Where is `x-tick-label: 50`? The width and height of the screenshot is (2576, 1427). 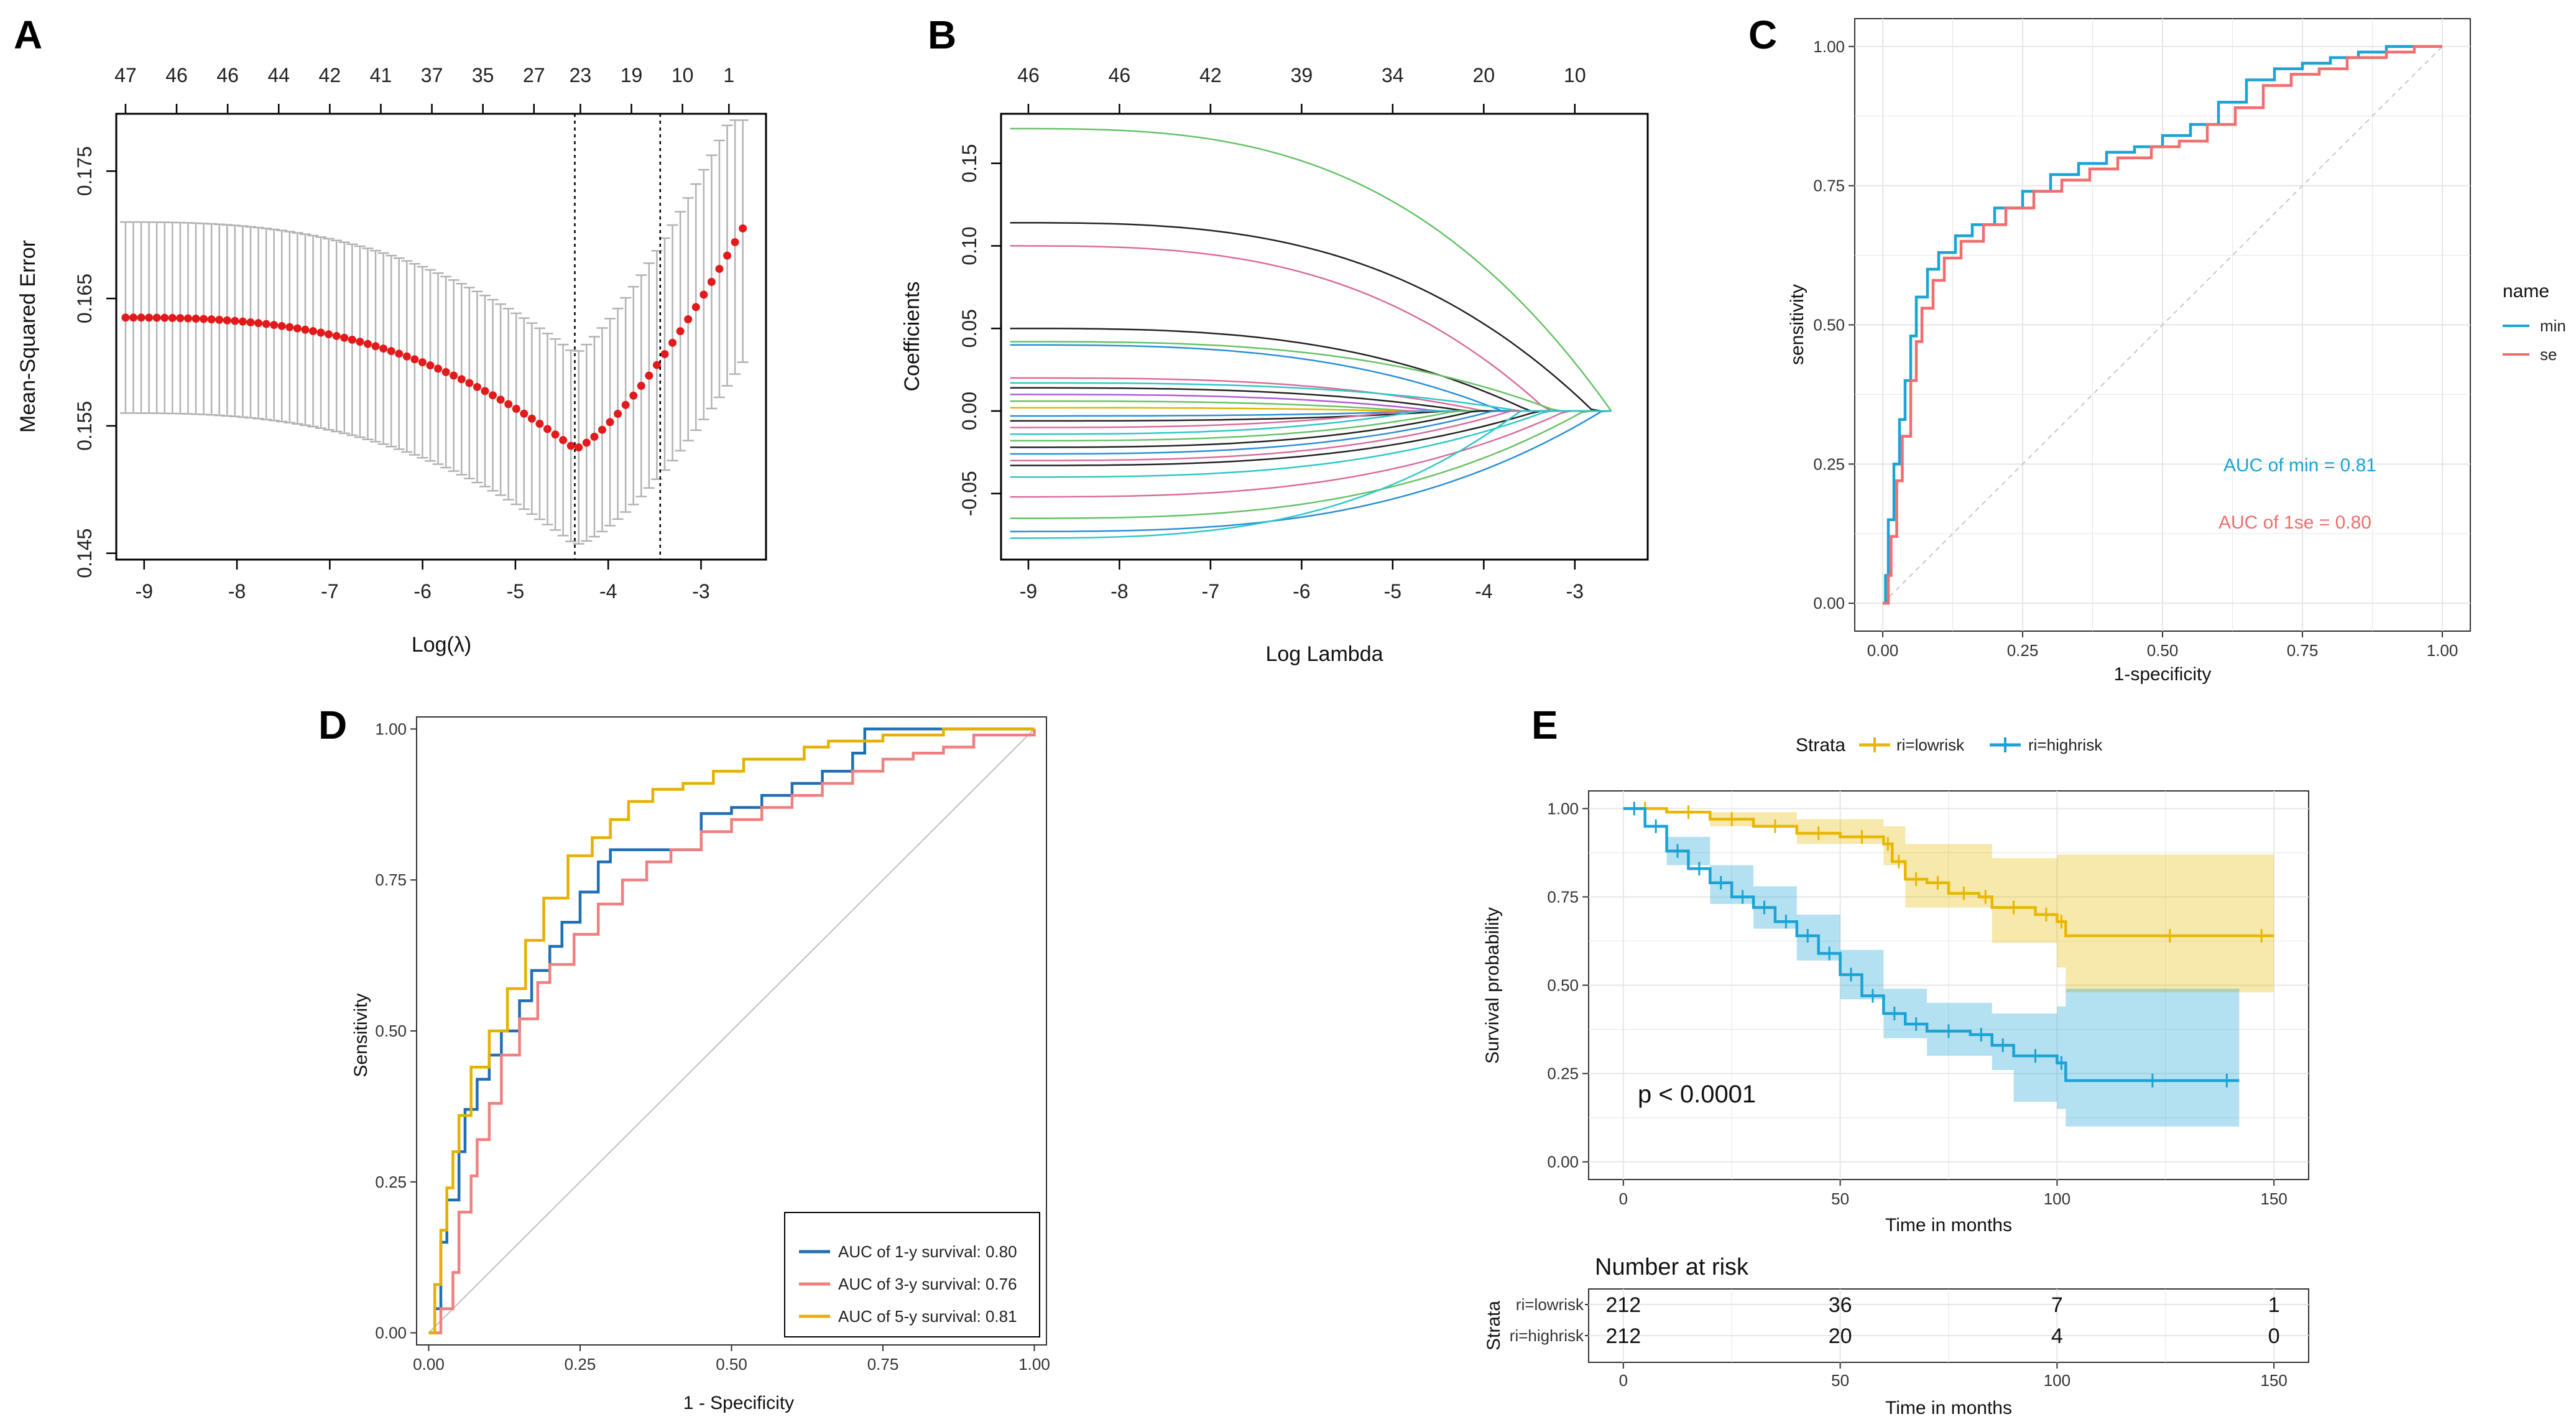
x-tick-label: 50 is located at coordinates (1840, 1198).